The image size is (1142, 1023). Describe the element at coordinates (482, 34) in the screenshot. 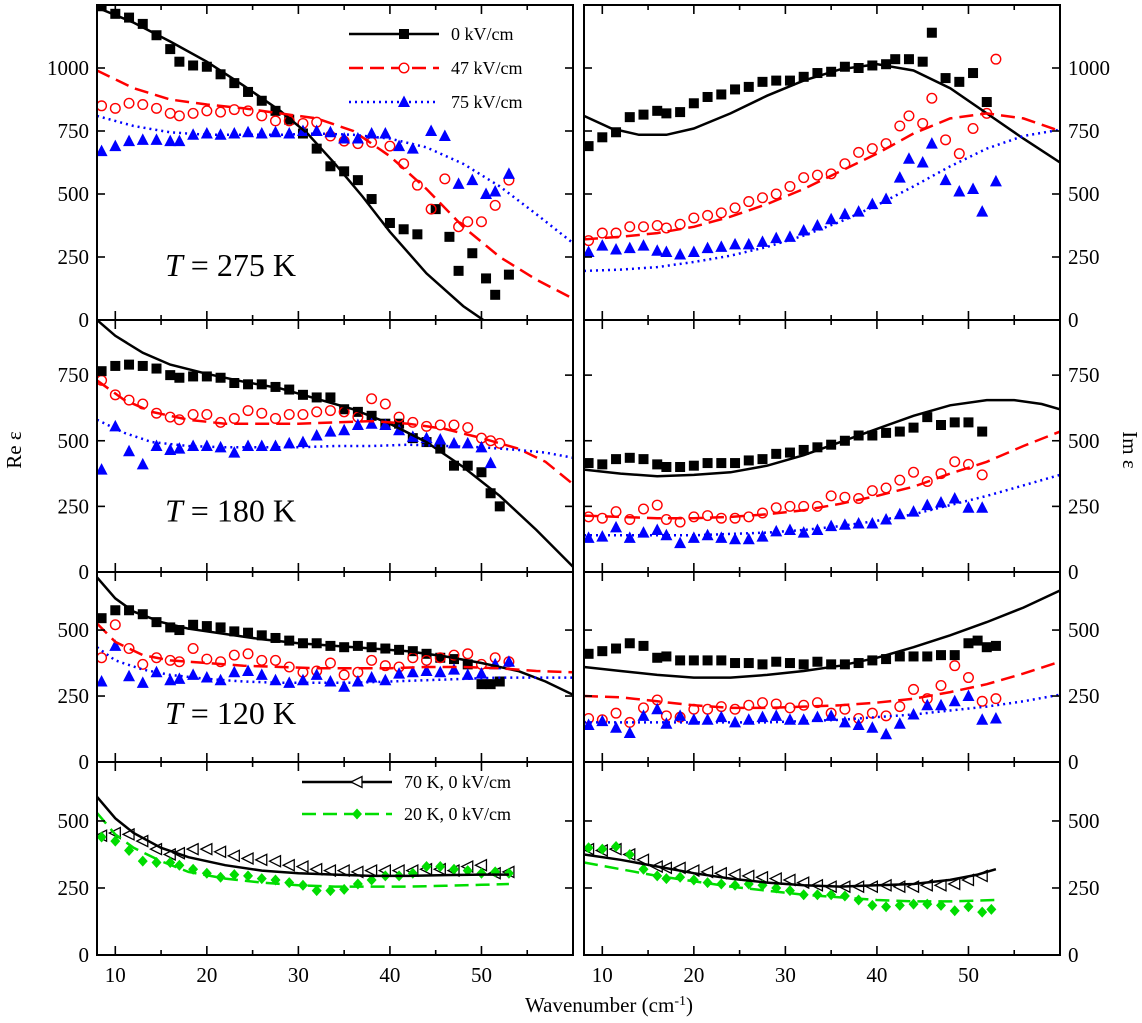

I see `legend-label: 0 kV/cm` at that location.